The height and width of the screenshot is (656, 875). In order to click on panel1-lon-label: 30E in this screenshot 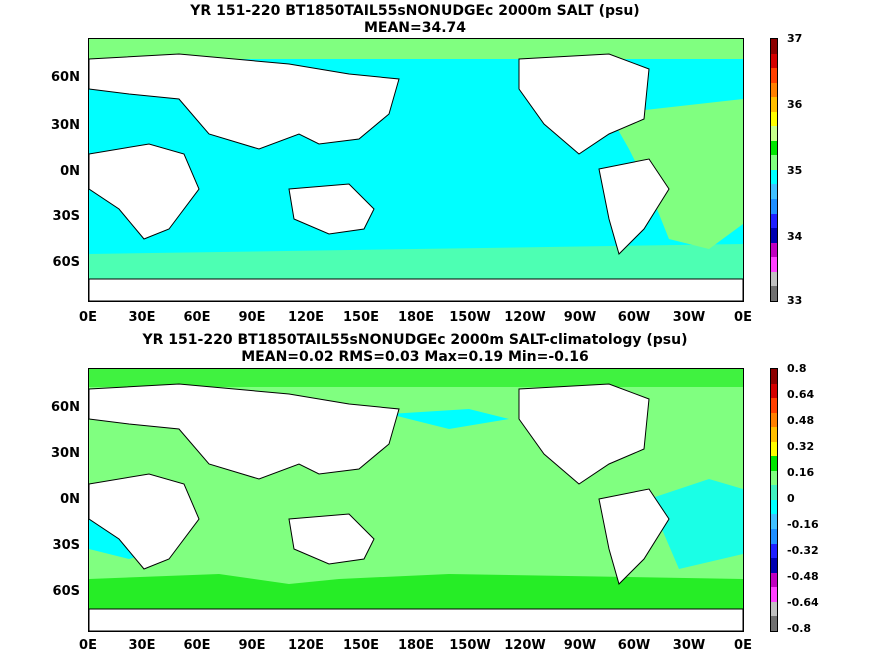, I will do `click(142, 317)`.